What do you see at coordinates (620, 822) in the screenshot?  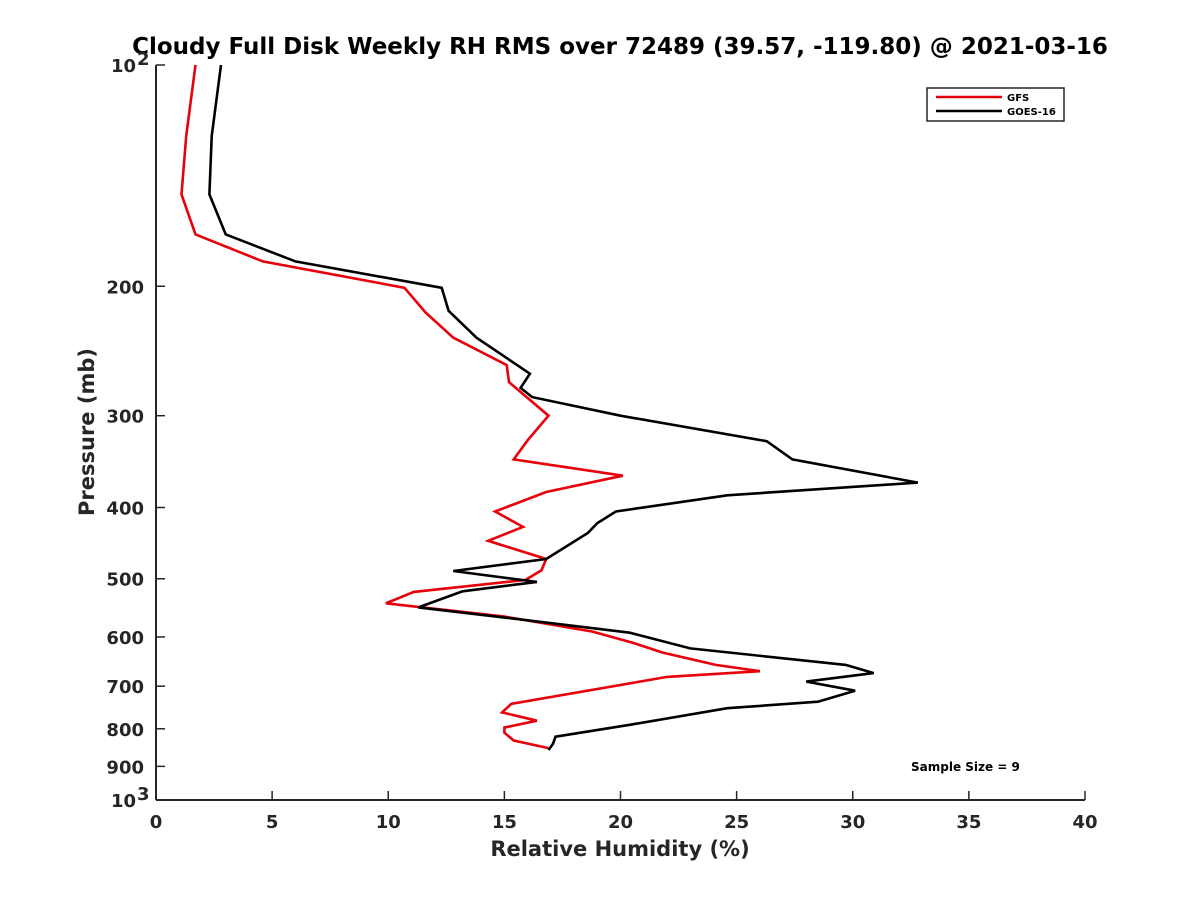 I see `x-tick-label: 20` at bounding box center [620, 822].